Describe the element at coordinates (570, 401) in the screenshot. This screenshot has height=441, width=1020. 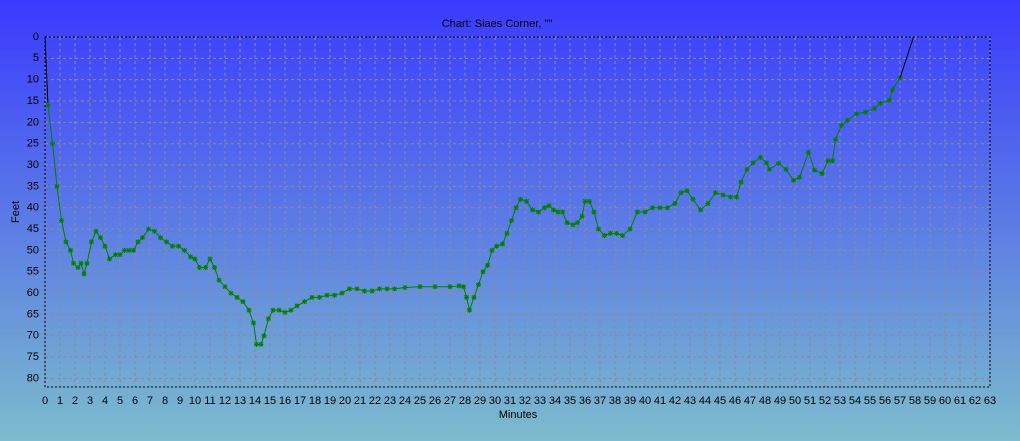
I see `x-tick-label: 35` at that location.